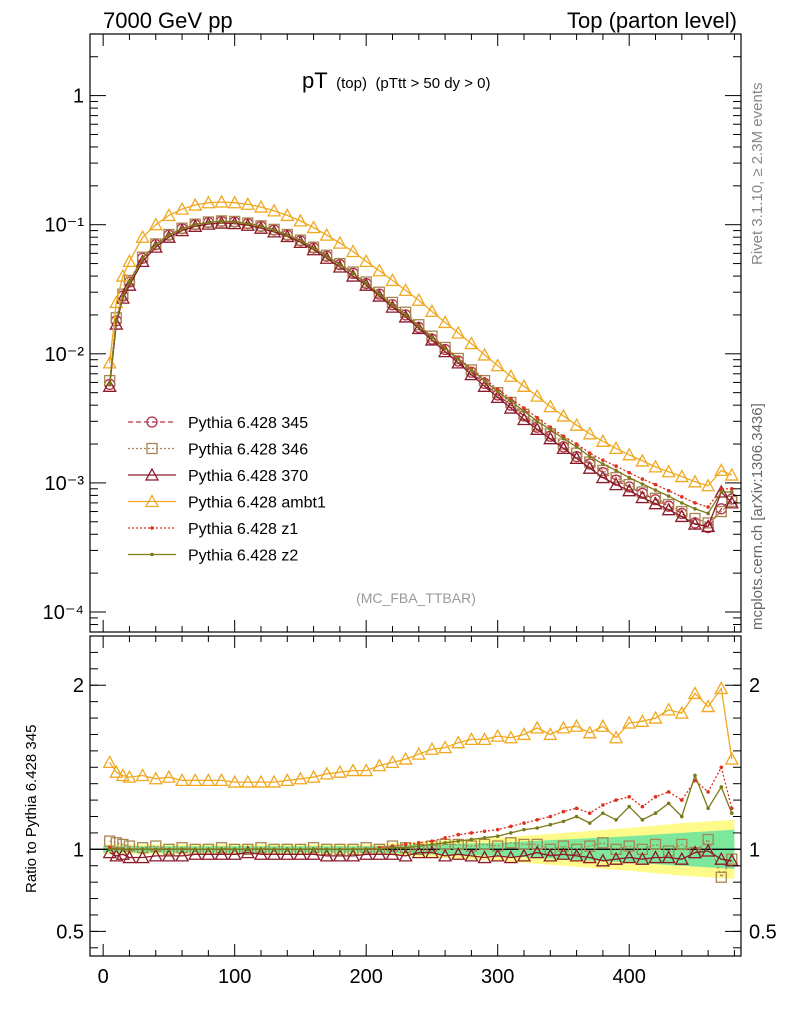 The height and width of the screenshot is (1024, 786). Describe the element at coordinates (243, 529) in the screenshot. I see `legend-label-z1: Pythia 6.428 z1` at that location.